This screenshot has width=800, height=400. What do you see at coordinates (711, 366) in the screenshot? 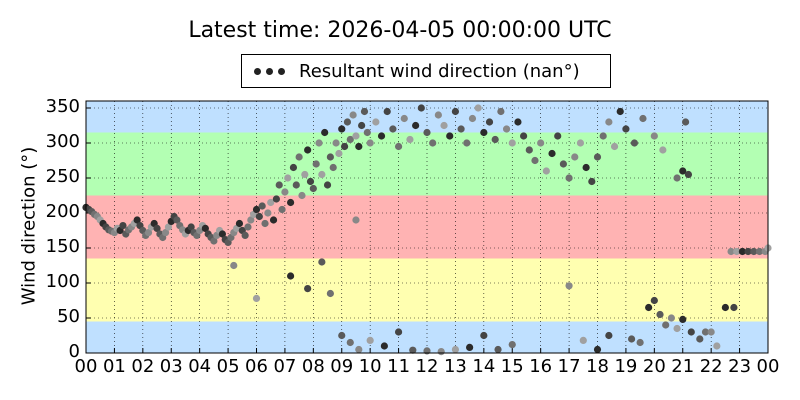
I see `x-tick-label: 22` at bounding box center [711, 366].